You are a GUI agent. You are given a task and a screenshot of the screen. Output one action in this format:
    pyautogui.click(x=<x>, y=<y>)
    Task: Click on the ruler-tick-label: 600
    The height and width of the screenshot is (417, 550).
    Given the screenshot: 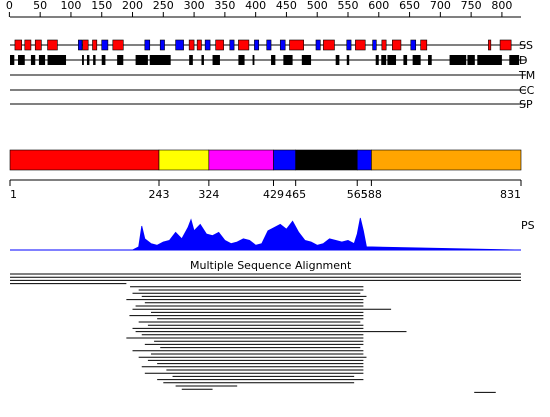 What is the action you would take?
    pyautogui.click(x=378, y=6)
    